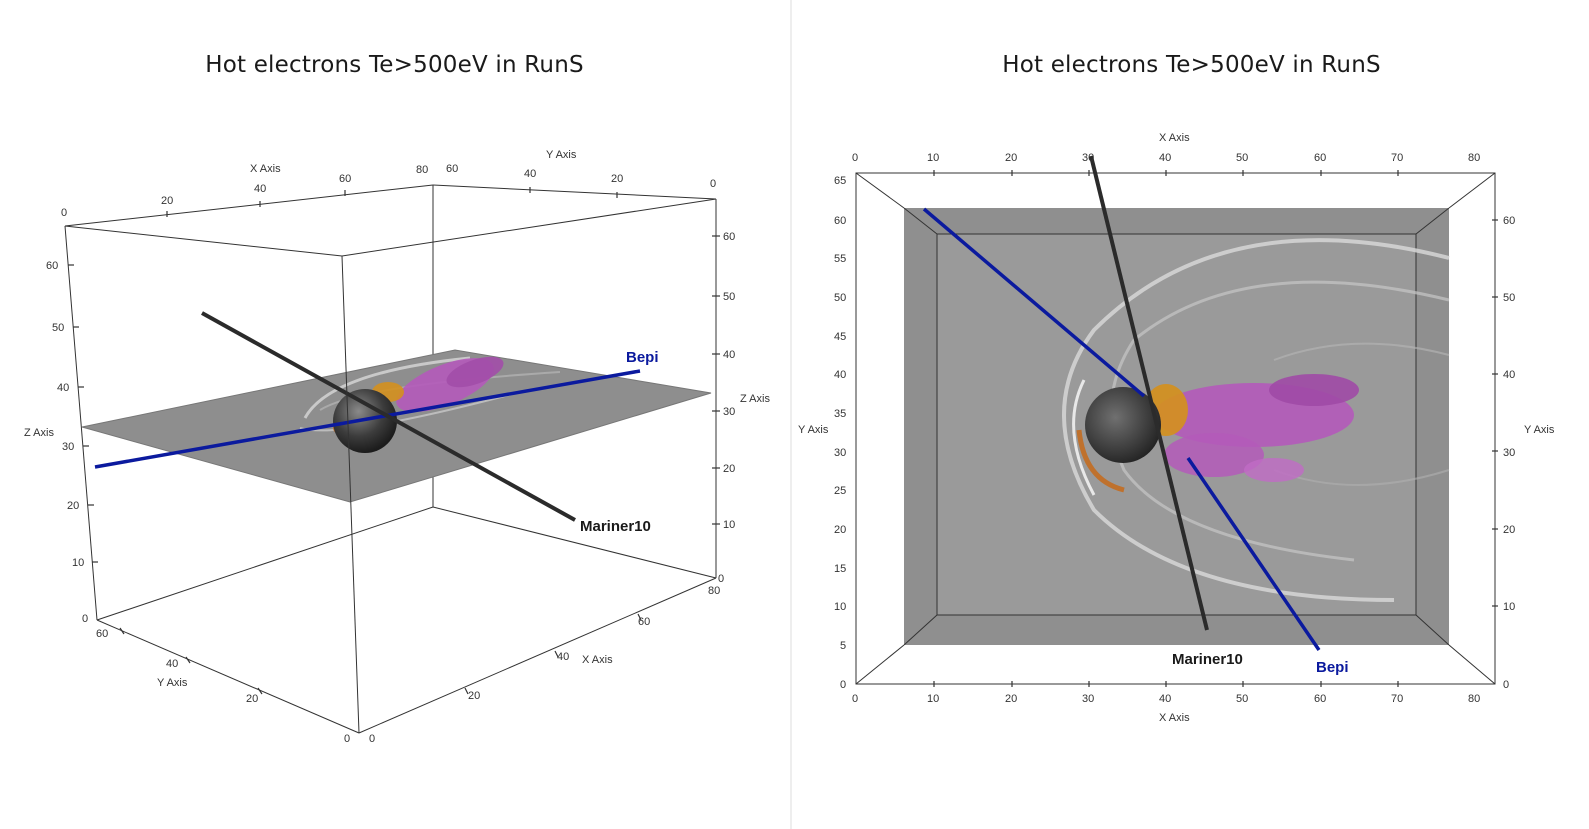  What do you see at coordinates (840, 259) in the screenshot?
I see `right-left-y-tick: 55` at bounding box center [840, 259].